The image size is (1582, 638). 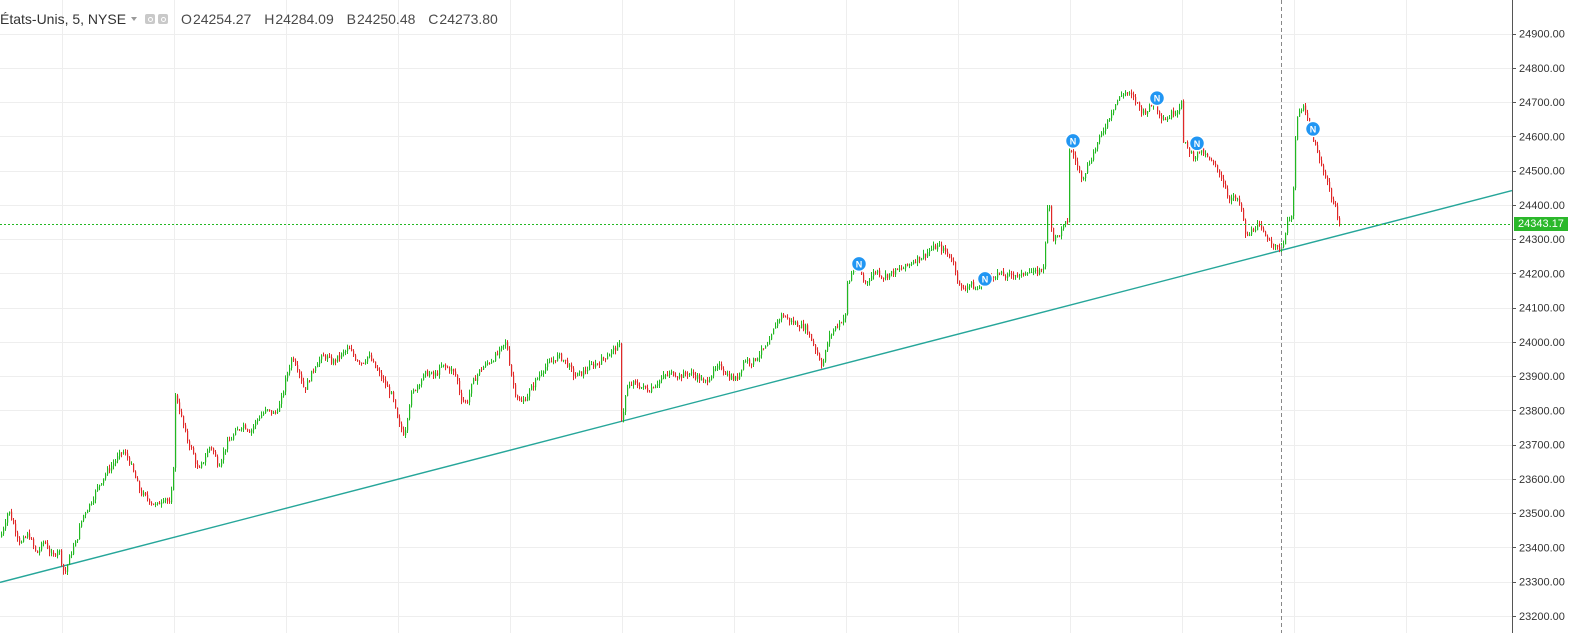 I want to click on news-event-label: N, so click(x=985, y=279).